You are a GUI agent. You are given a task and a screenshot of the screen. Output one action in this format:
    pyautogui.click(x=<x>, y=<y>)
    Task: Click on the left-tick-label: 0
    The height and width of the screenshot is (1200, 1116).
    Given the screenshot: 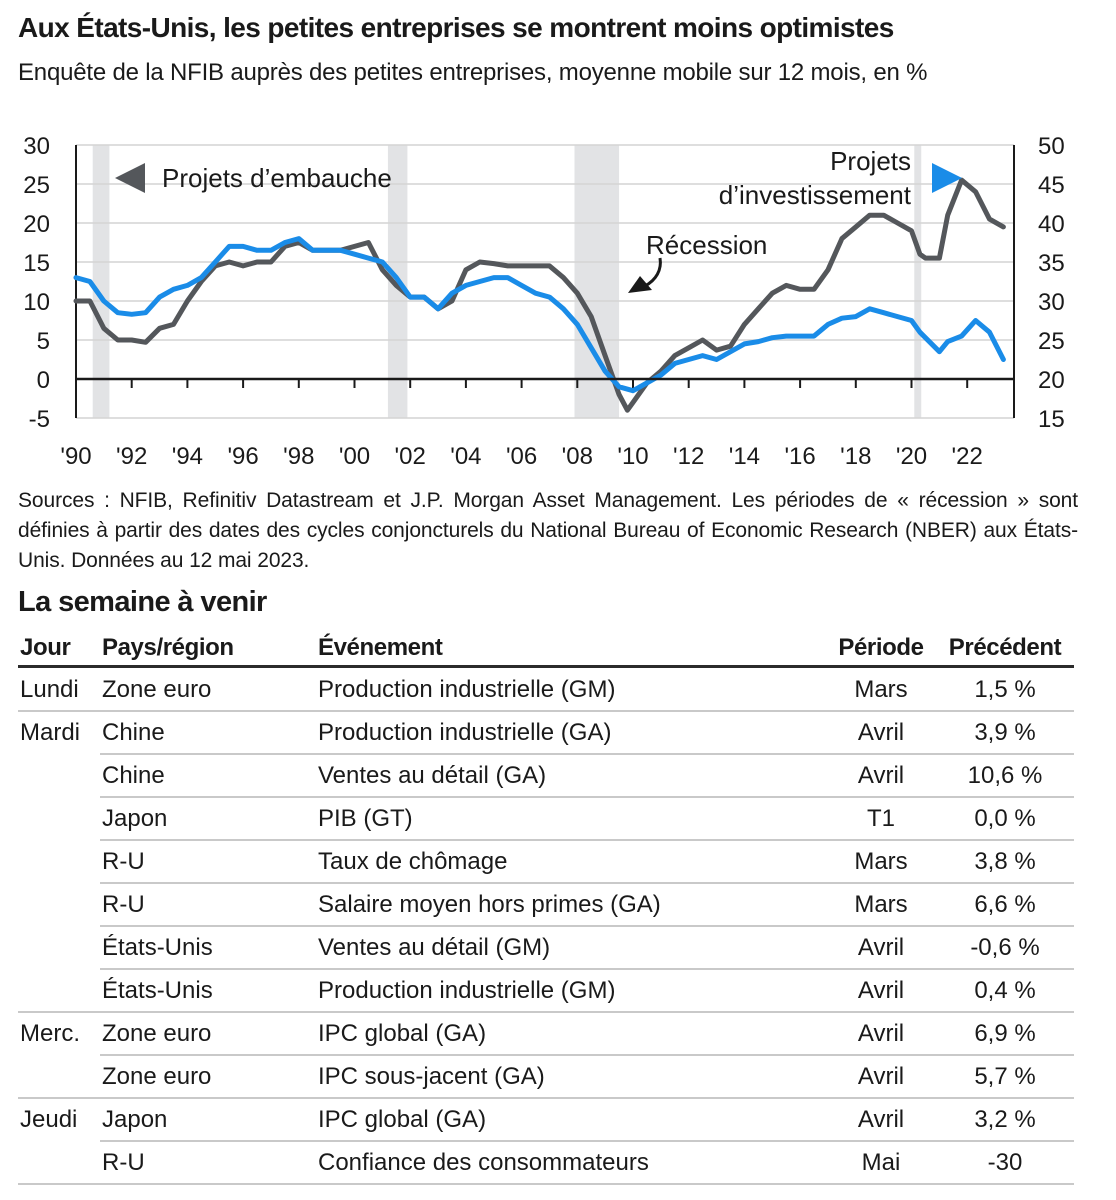 What is the action you would take?
    pyautogui.click(x=43, y=380)
    